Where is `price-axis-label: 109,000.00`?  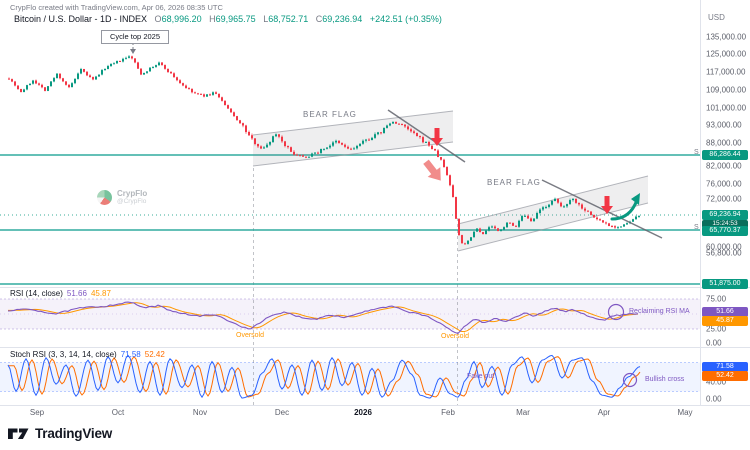 price-axis-label: 109,000.00 is located at coordinates (726, 90).